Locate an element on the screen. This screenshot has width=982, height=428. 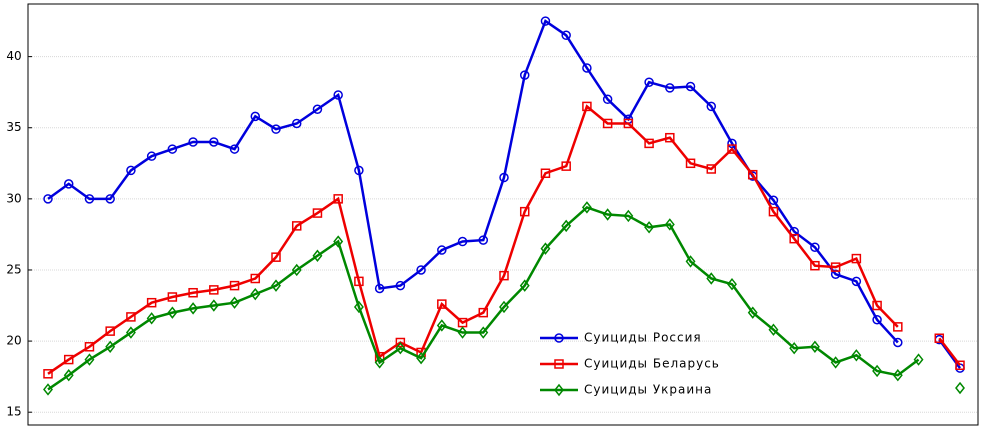
y-tick-label: 30 is located at coordinates (13, 198).